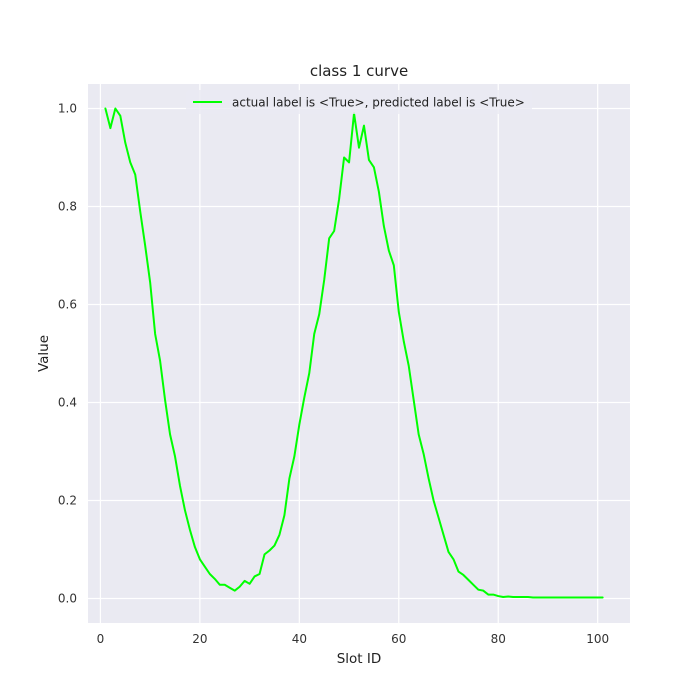 The width and height of the screenshot is (700, 700). Describe the element at coordinates (67, 305) in the screenshot. I see `y-tick-label: 0.6` at that location.